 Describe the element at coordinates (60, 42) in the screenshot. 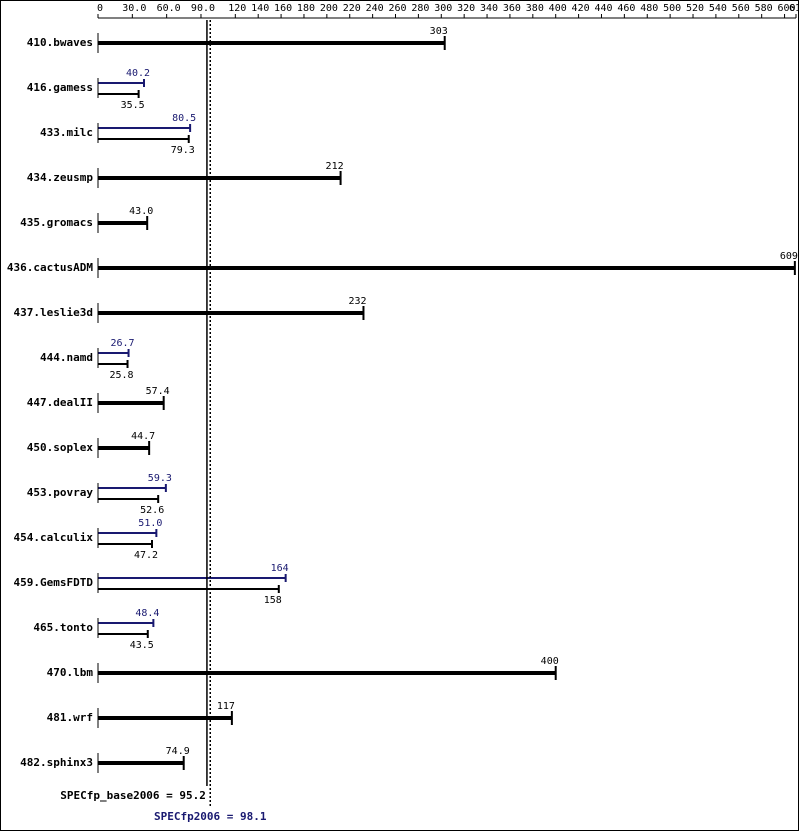

I see `category-label: 410.bwaves` at that location.